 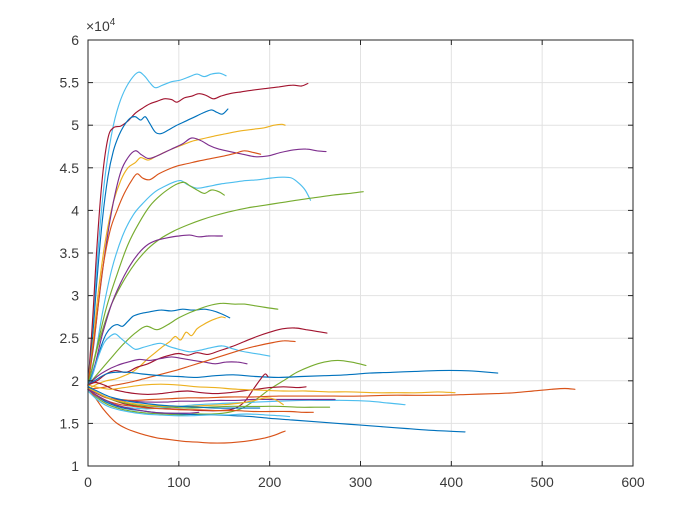 What do you see at coordinates (75, 466) in the screenshot?
I see `y-tick-label: 1` at bounding box center [75, 466].